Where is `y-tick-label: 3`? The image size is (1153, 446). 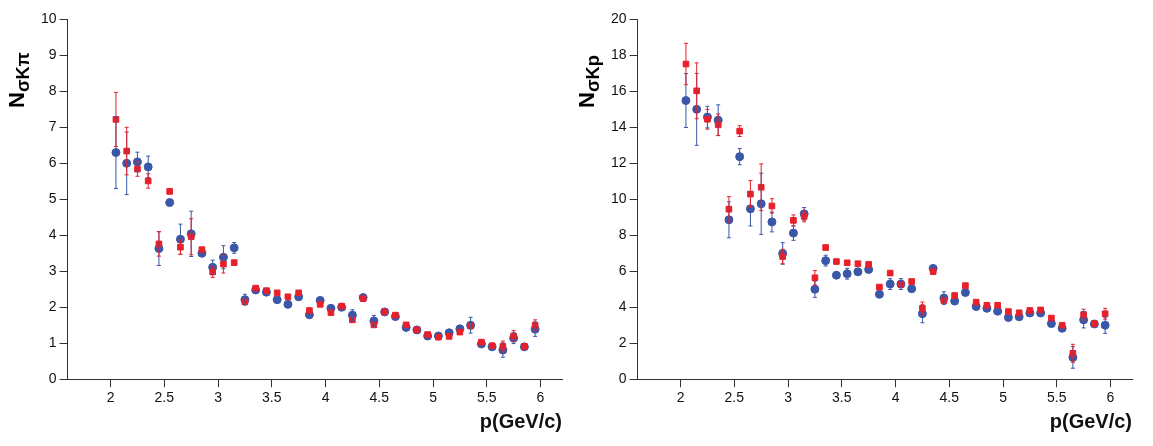
y-tick-label: 3 is located at coordinates (52, 270).